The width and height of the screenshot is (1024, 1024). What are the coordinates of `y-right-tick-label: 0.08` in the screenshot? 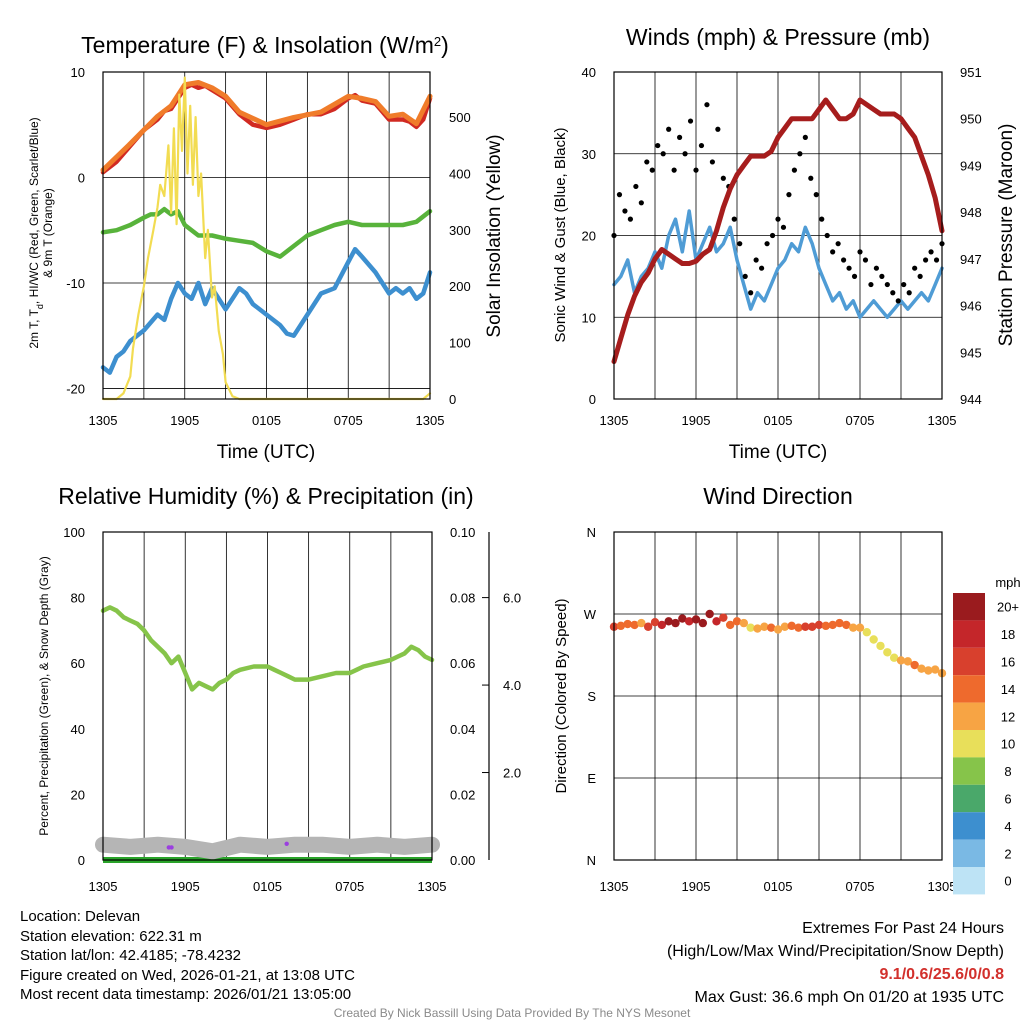 It's located at (462, 598).